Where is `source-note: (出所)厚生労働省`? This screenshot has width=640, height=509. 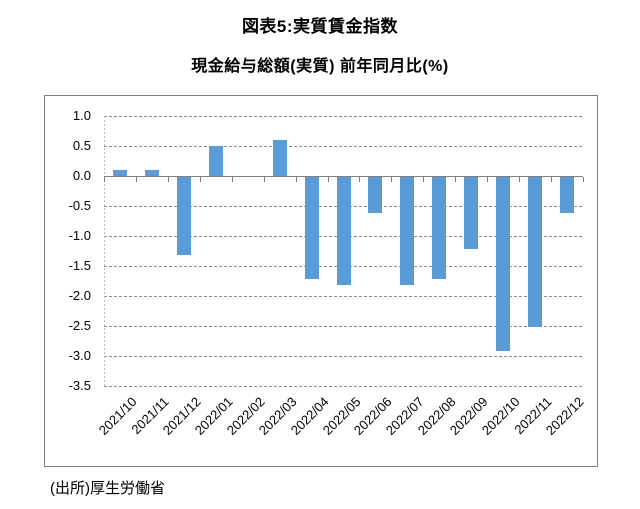 source-note: (出所)厚生労働省 is located at coordinates (107, 488).